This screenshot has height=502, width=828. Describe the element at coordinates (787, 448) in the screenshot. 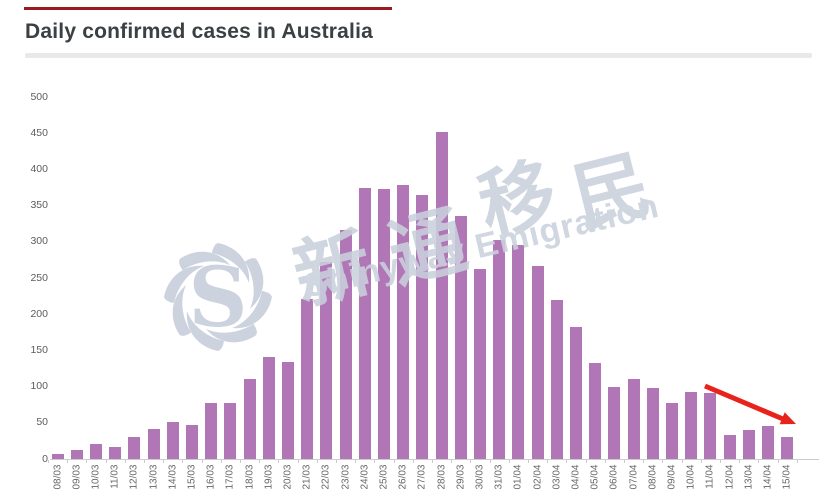

I see `bar-15/04` at that location.